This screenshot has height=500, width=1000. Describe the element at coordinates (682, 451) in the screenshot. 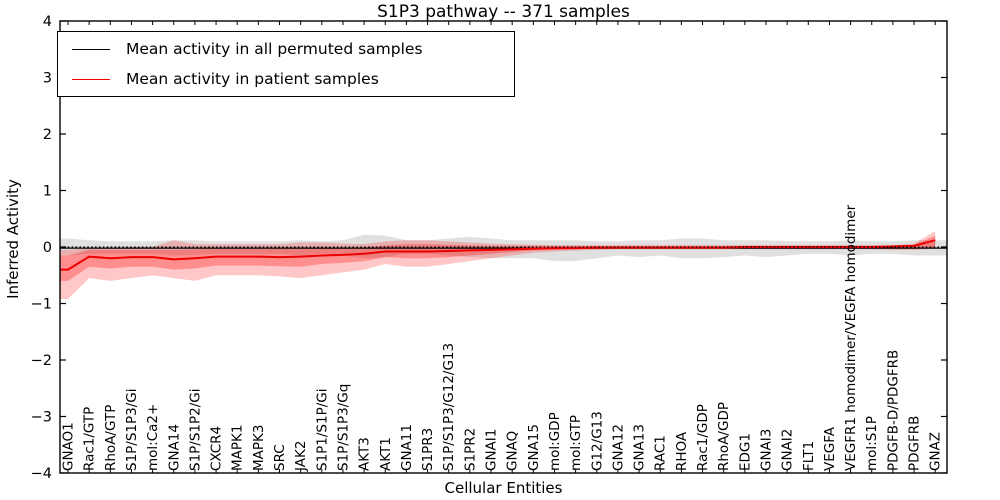

I see `x-category-label: RHOA` at that location.